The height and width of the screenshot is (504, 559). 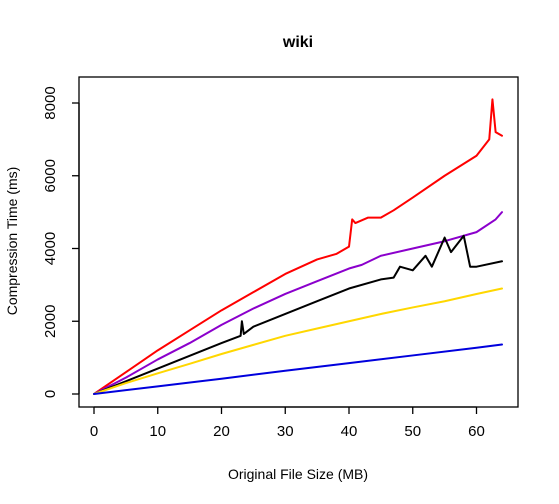 I want to click on y-tick-label-1: 2000, so click(x=50, y=321).